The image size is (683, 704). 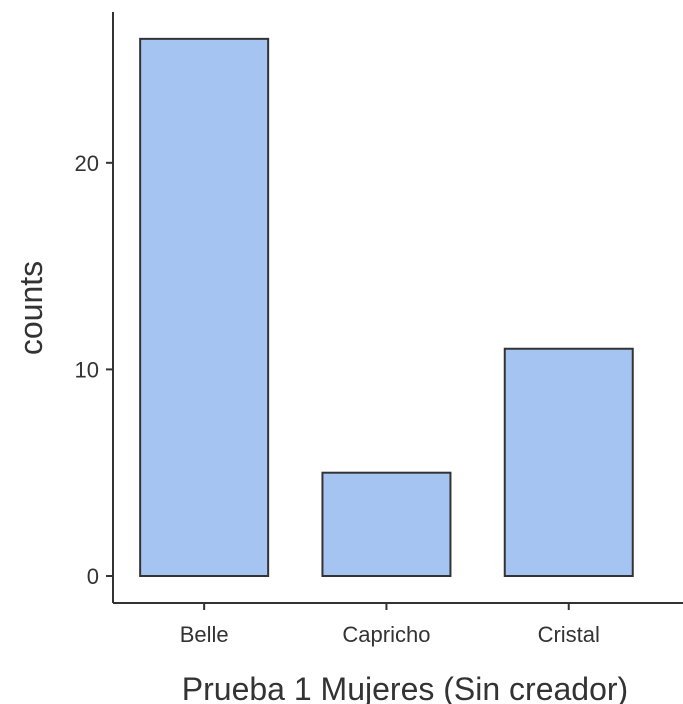 I want to click on y-axis-ticks: 0 10 20, so click(x=94, y=370).